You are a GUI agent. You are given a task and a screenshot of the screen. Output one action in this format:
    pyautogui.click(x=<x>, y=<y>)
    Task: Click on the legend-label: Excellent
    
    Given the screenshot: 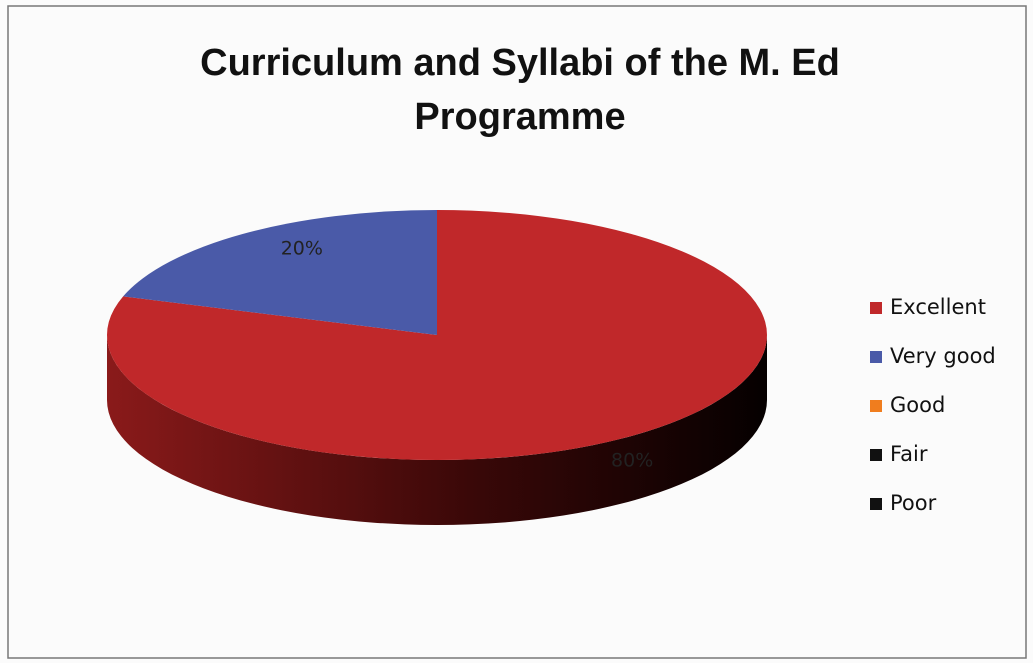 What is the action you would take?
    pyautogui.click(x=938, y=307)
    